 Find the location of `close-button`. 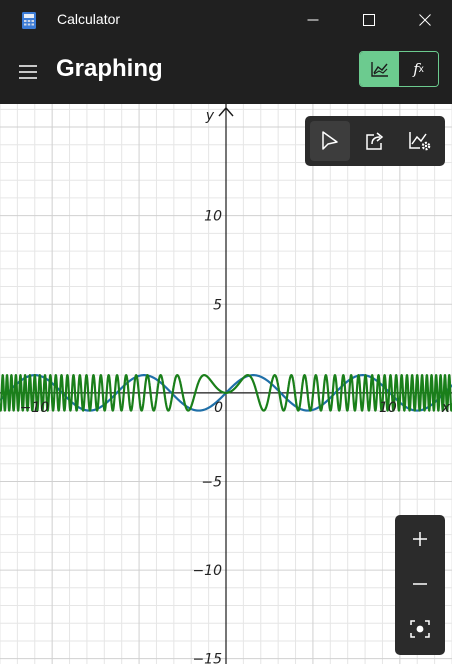

close-button is located at coordinates (424, 20).